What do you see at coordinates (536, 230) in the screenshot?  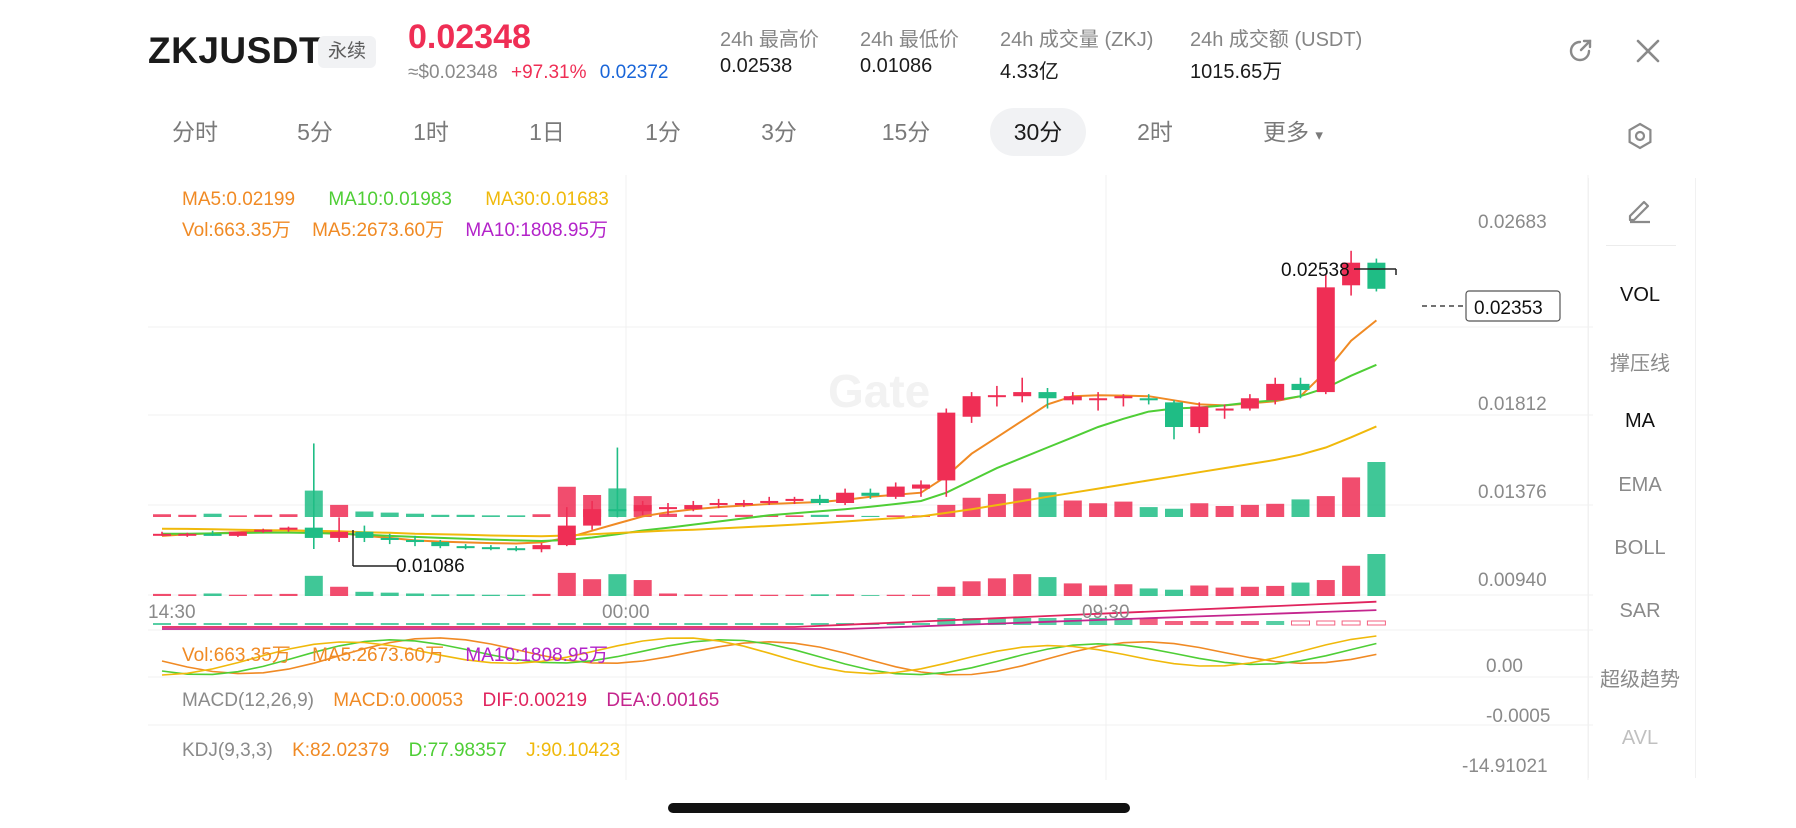 I see `legend-vol-ma10: MA10:1808.95万` at bounding box center [536, 230].